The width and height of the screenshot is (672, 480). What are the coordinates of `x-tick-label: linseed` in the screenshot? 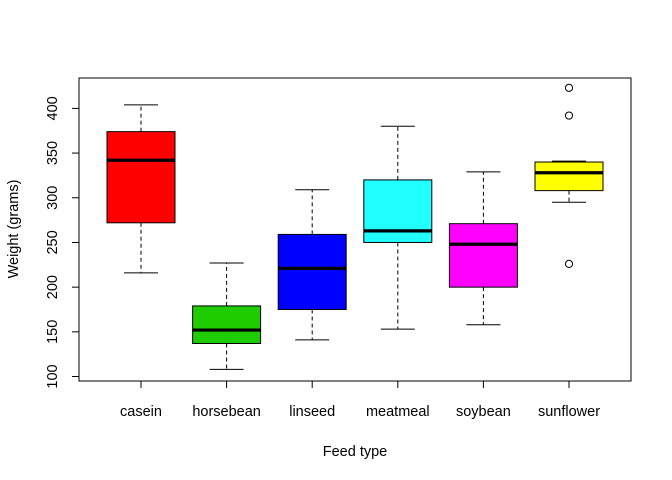 It's located at (312, 412).